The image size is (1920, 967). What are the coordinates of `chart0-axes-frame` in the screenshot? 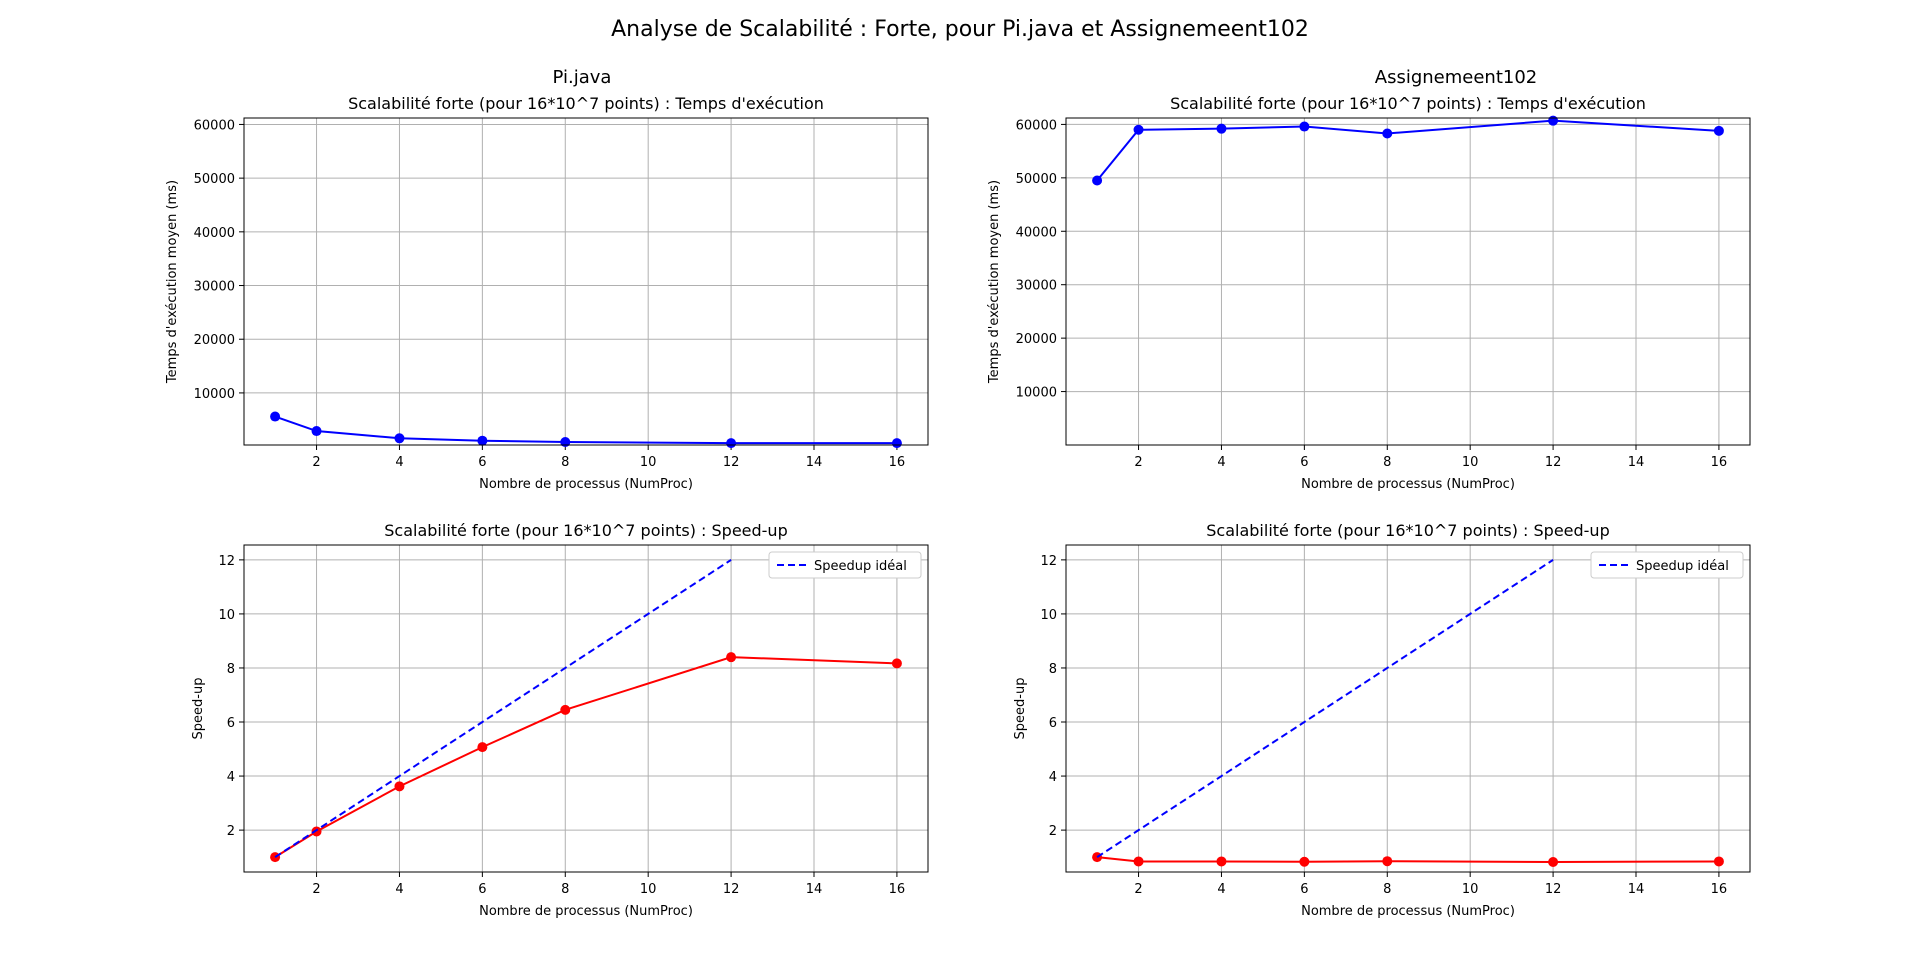 It's located at (586, 281).